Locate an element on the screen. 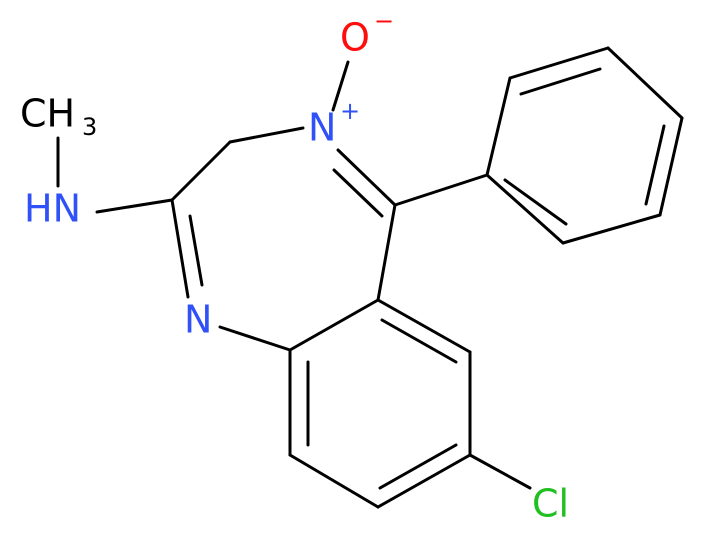 The height and width of the screenshot is (541, 705). n-plus-label: N is located at coordinates (322, 128).